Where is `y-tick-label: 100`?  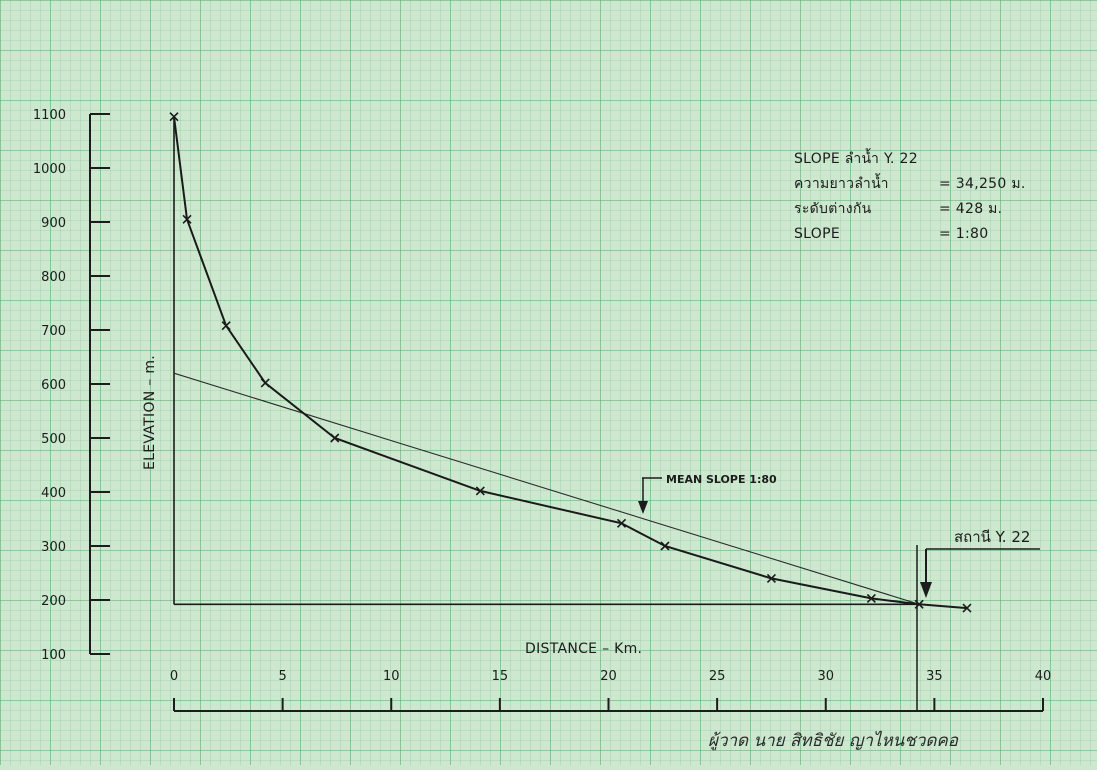
y-tick-label: 100 is located at coordinates (53, 655).